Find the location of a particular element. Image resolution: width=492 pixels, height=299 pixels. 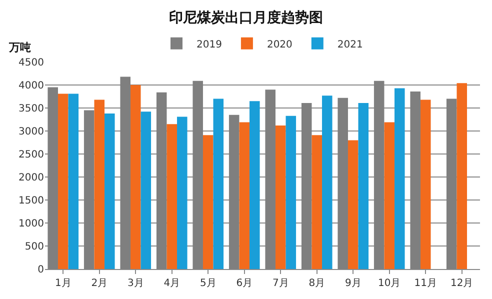

y-axis-title: 万吨 is located at coordinates (19, 47).